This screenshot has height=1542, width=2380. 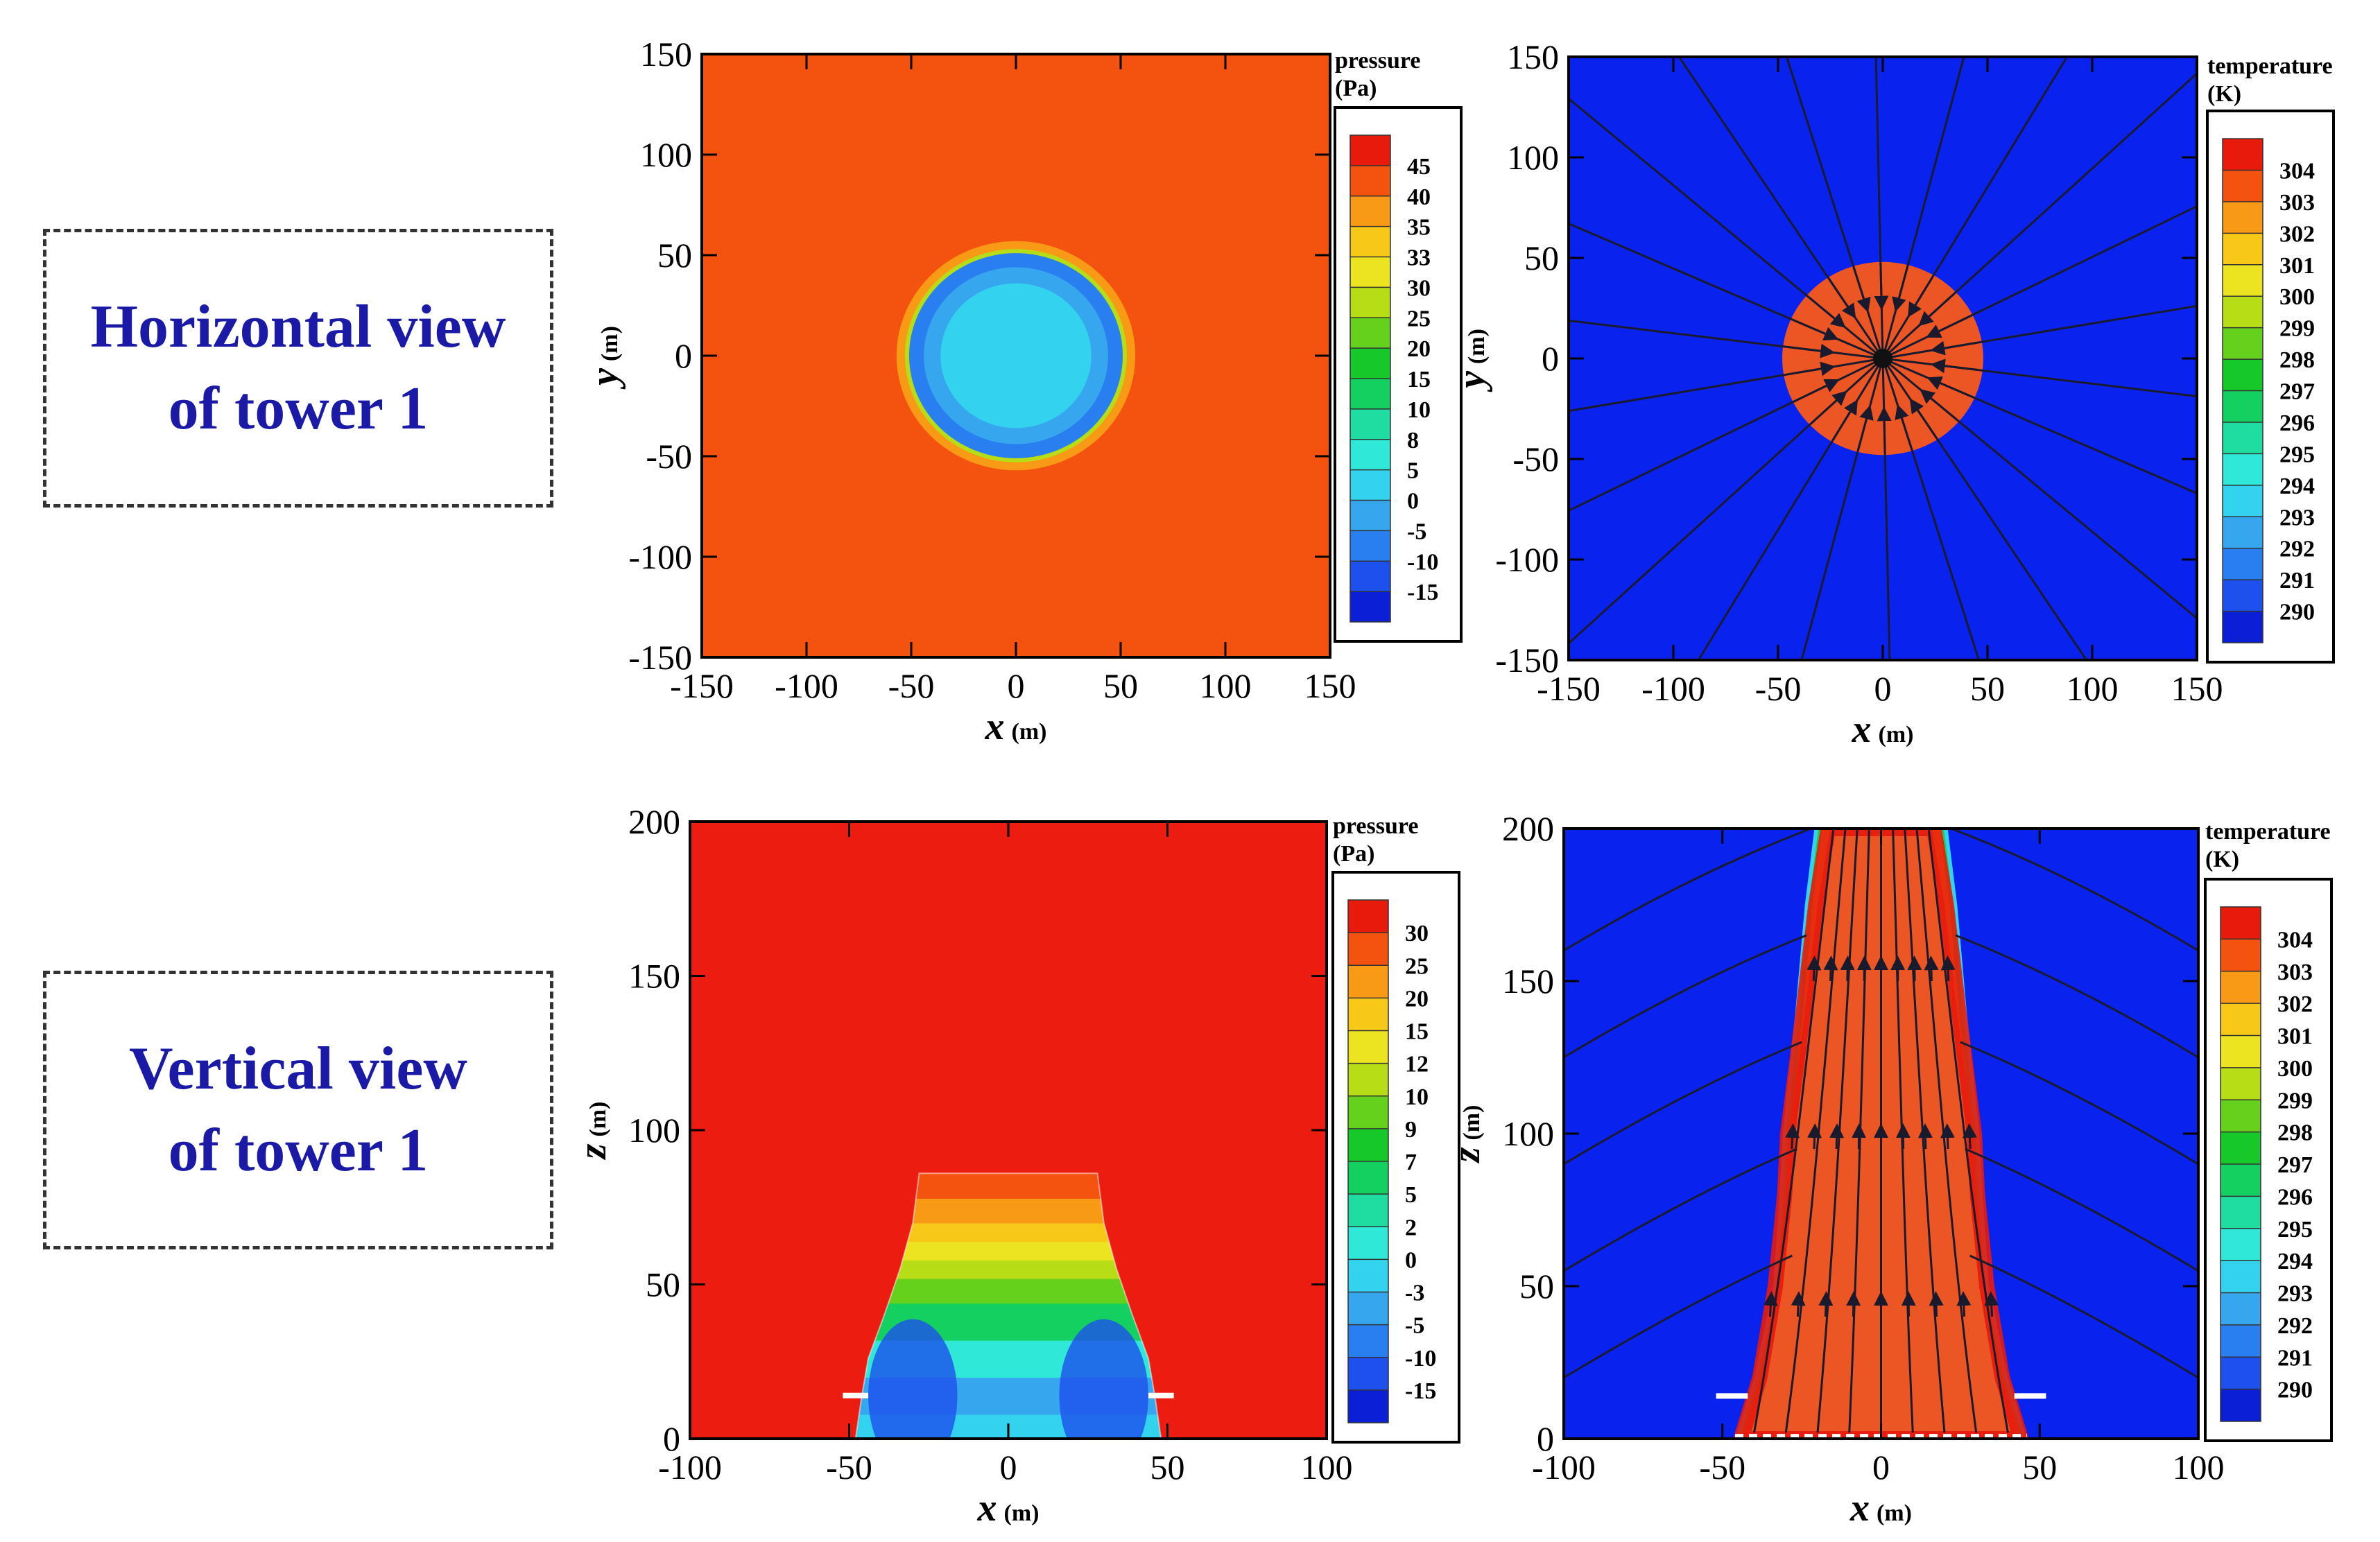 I want to click on x-tick-label: -50, so click(x=849, y=1468).